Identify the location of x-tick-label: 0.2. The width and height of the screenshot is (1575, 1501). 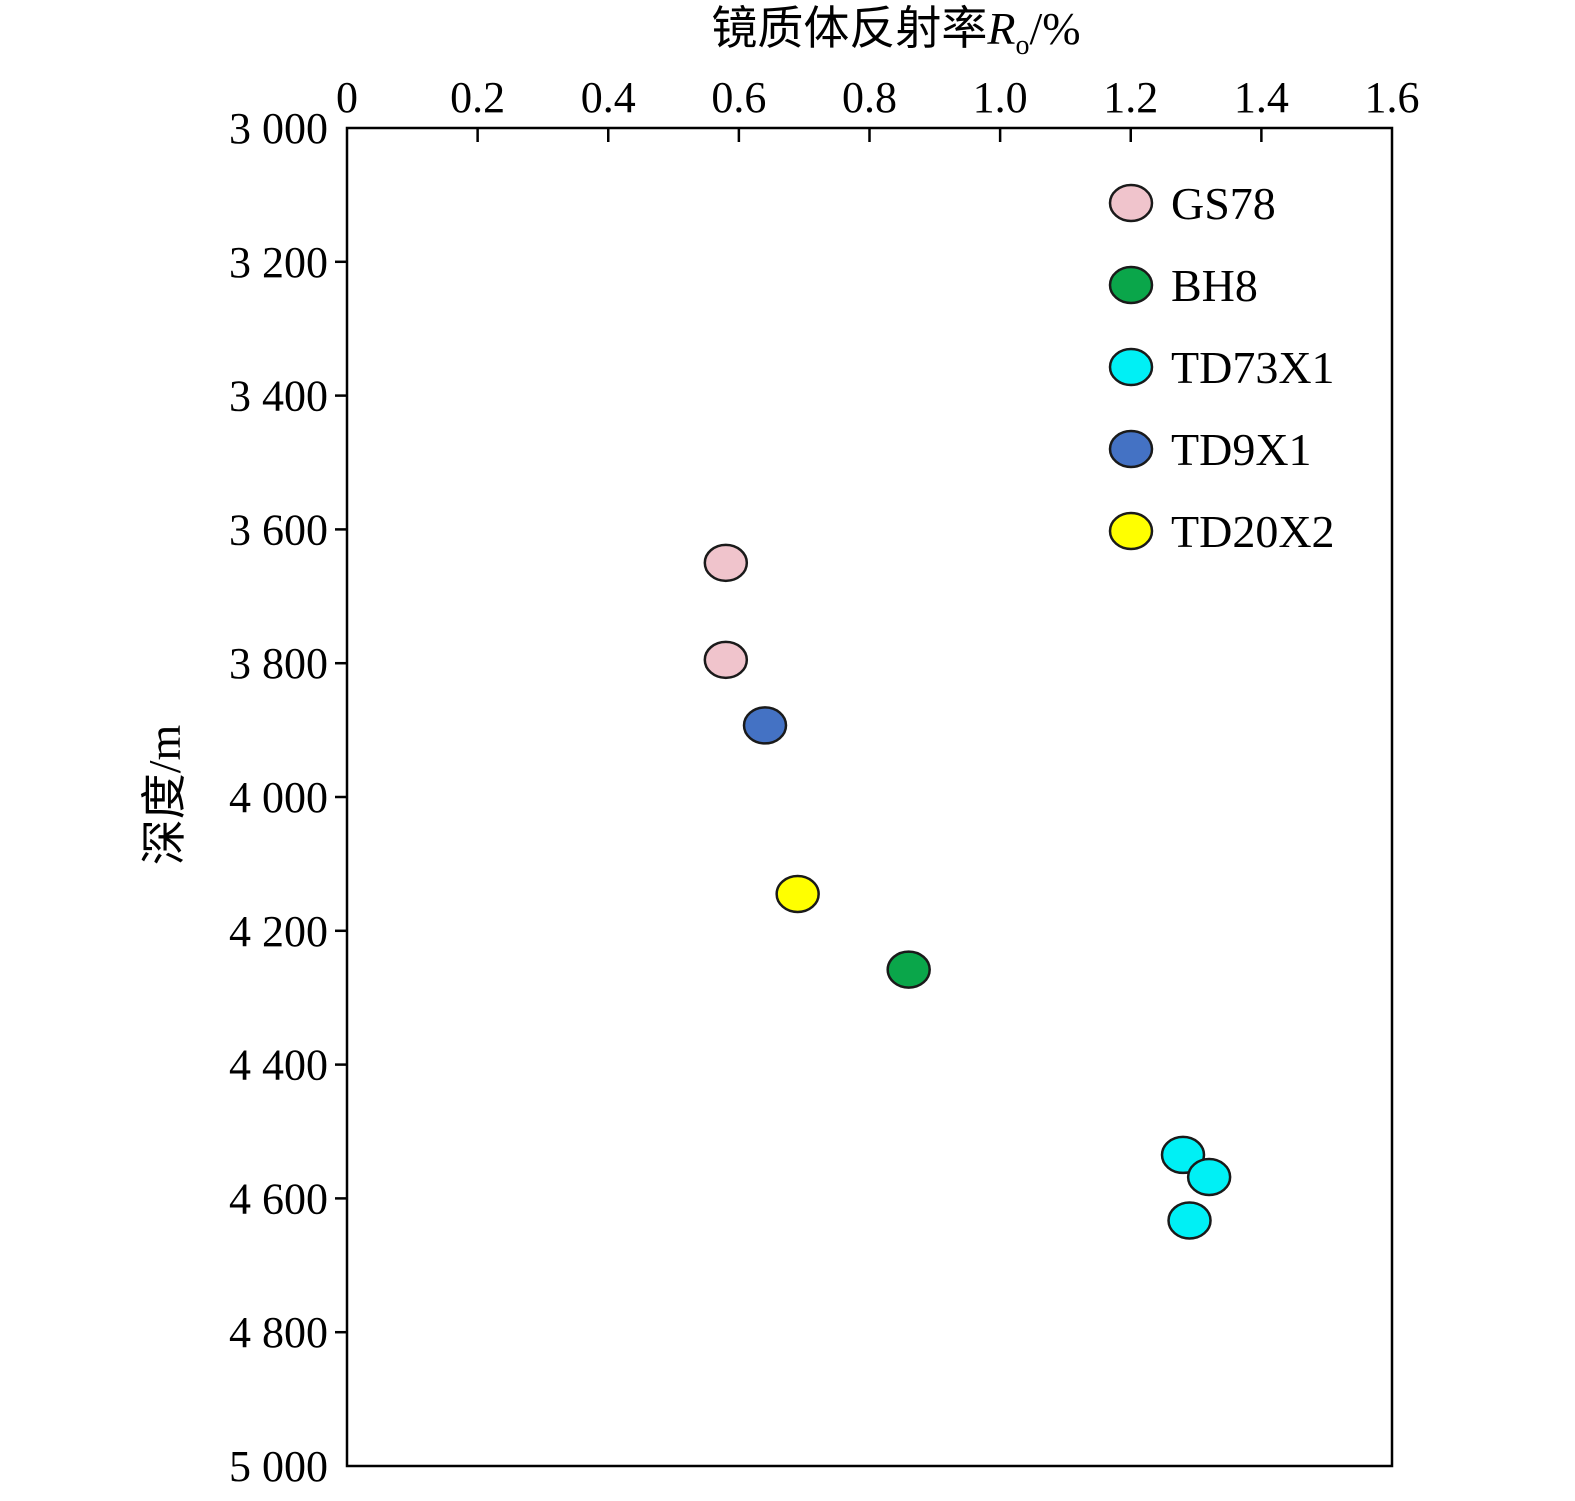
(477, 97).